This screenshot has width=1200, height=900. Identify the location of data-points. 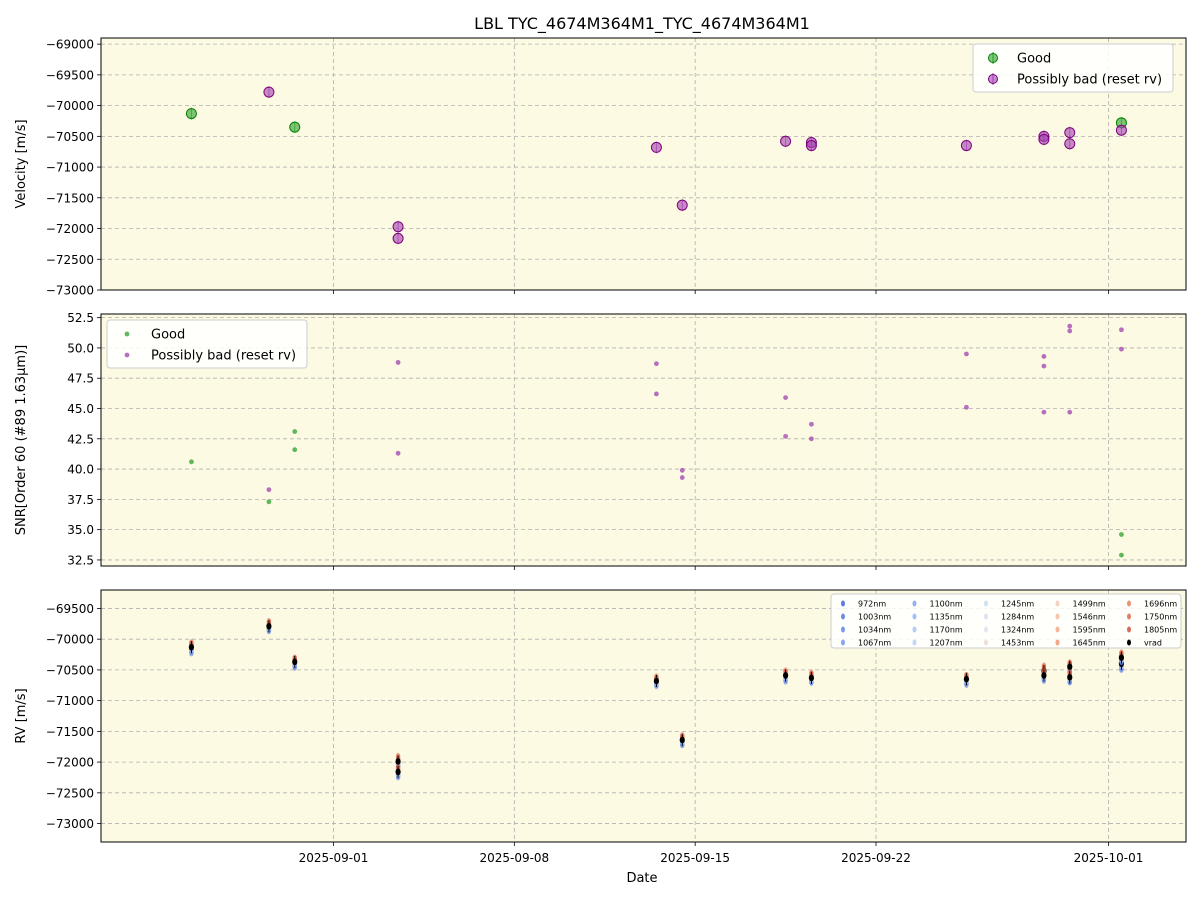
(656, 165).